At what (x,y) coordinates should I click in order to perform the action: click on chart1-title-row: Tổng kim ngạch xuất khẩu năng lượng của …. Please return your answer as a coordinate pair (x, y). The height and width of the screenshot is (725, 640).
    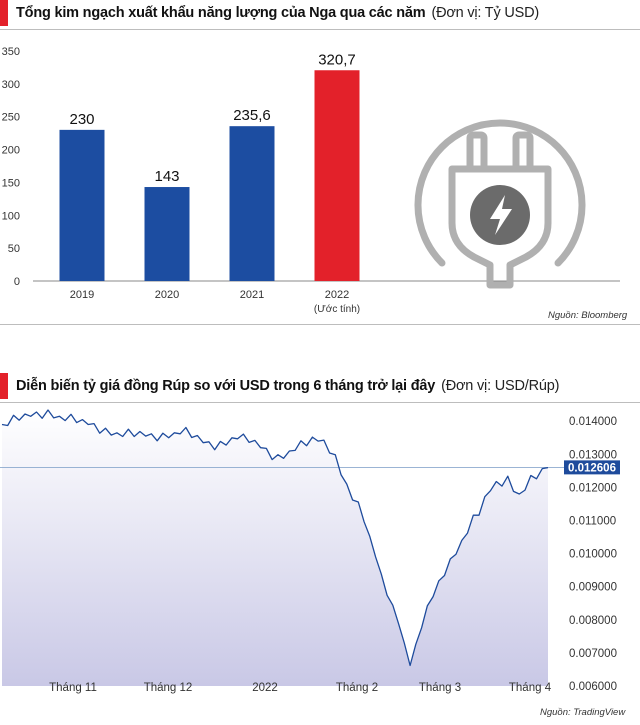
    Looking at the image, I should click on (320, 13).